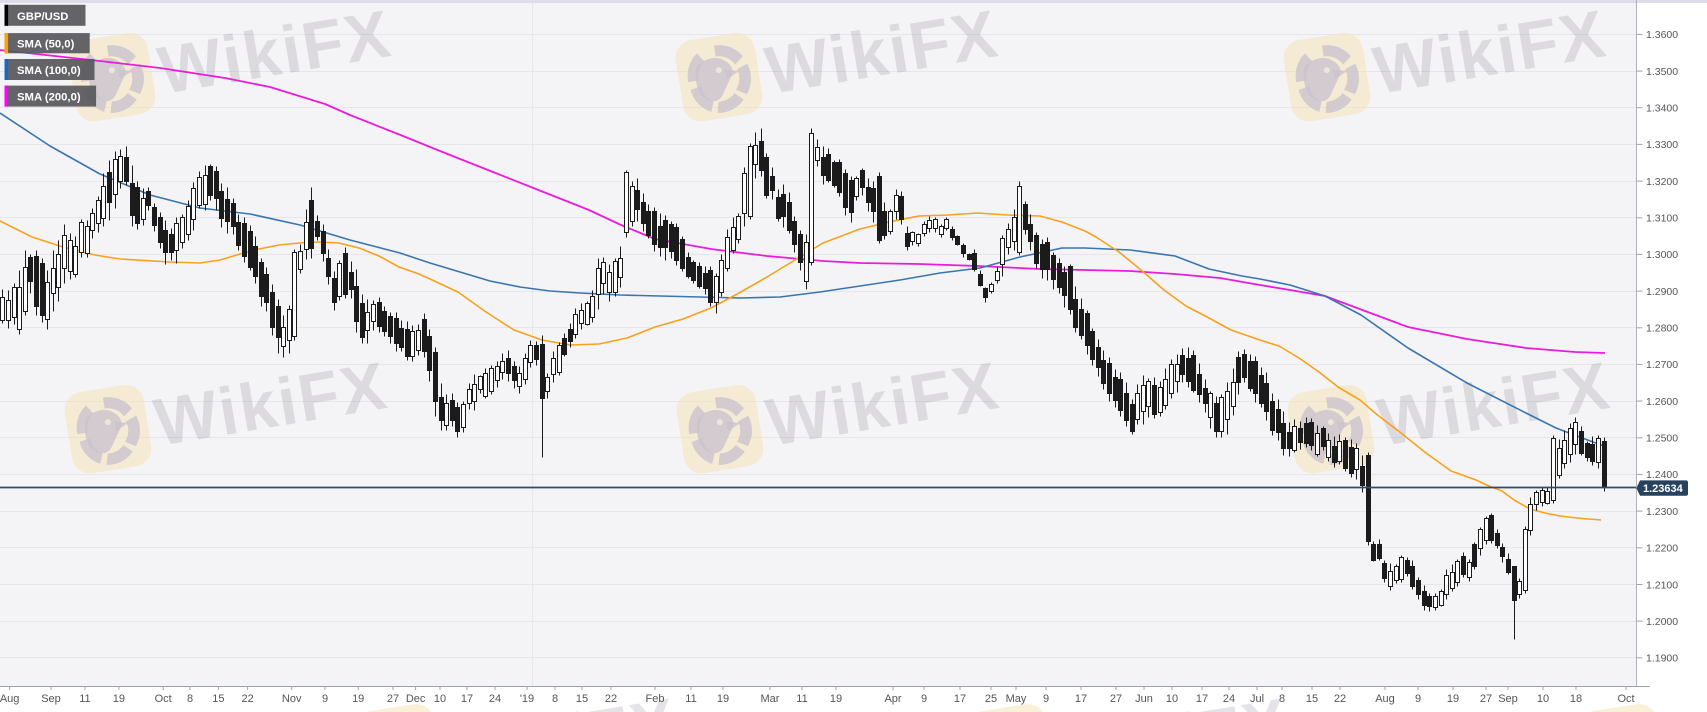 The image size is (1707, 712). Describe the element at coordinates (1662, 292) in the screenshot. I see `svg-text: 1.2900` at that location.